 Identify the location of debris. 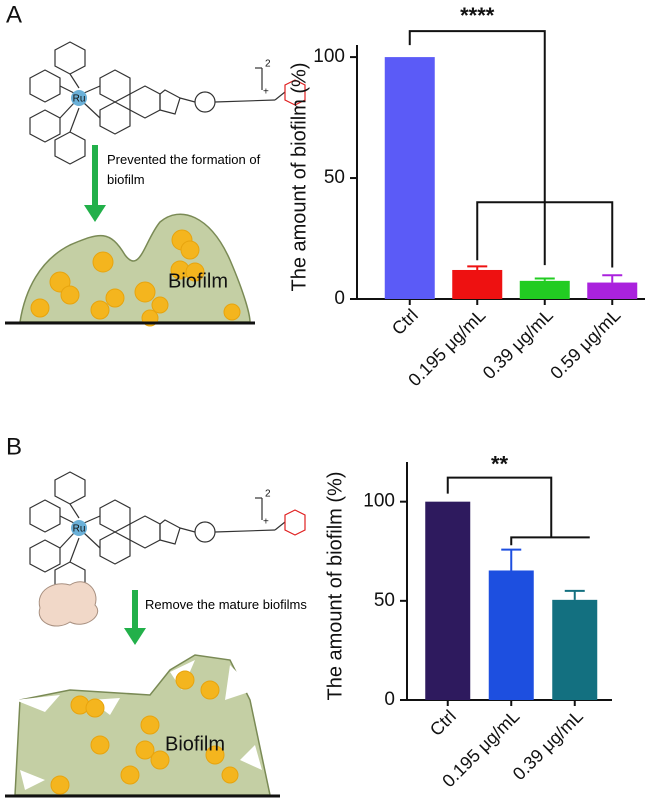
(68, 604).